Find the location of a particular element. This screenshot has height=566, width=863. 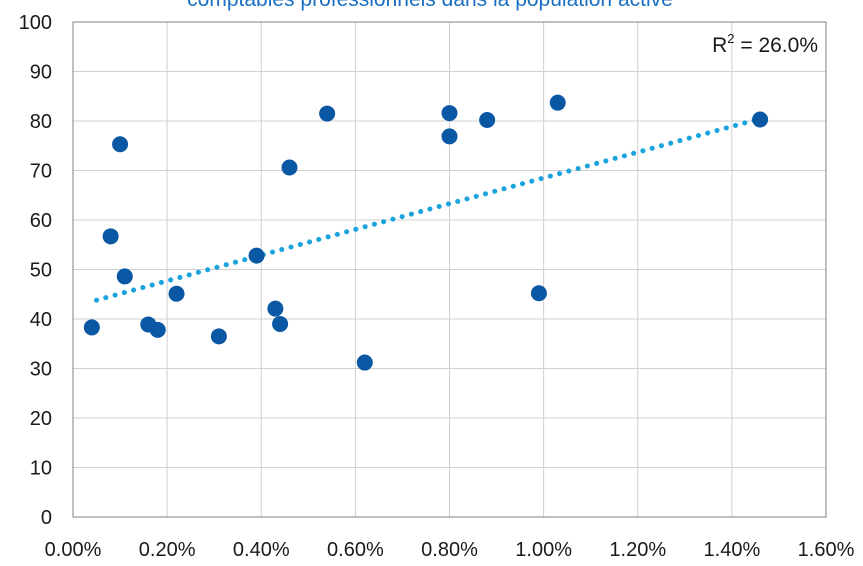

x-tick-label: 1.20% is located at coordinates (637, 550).